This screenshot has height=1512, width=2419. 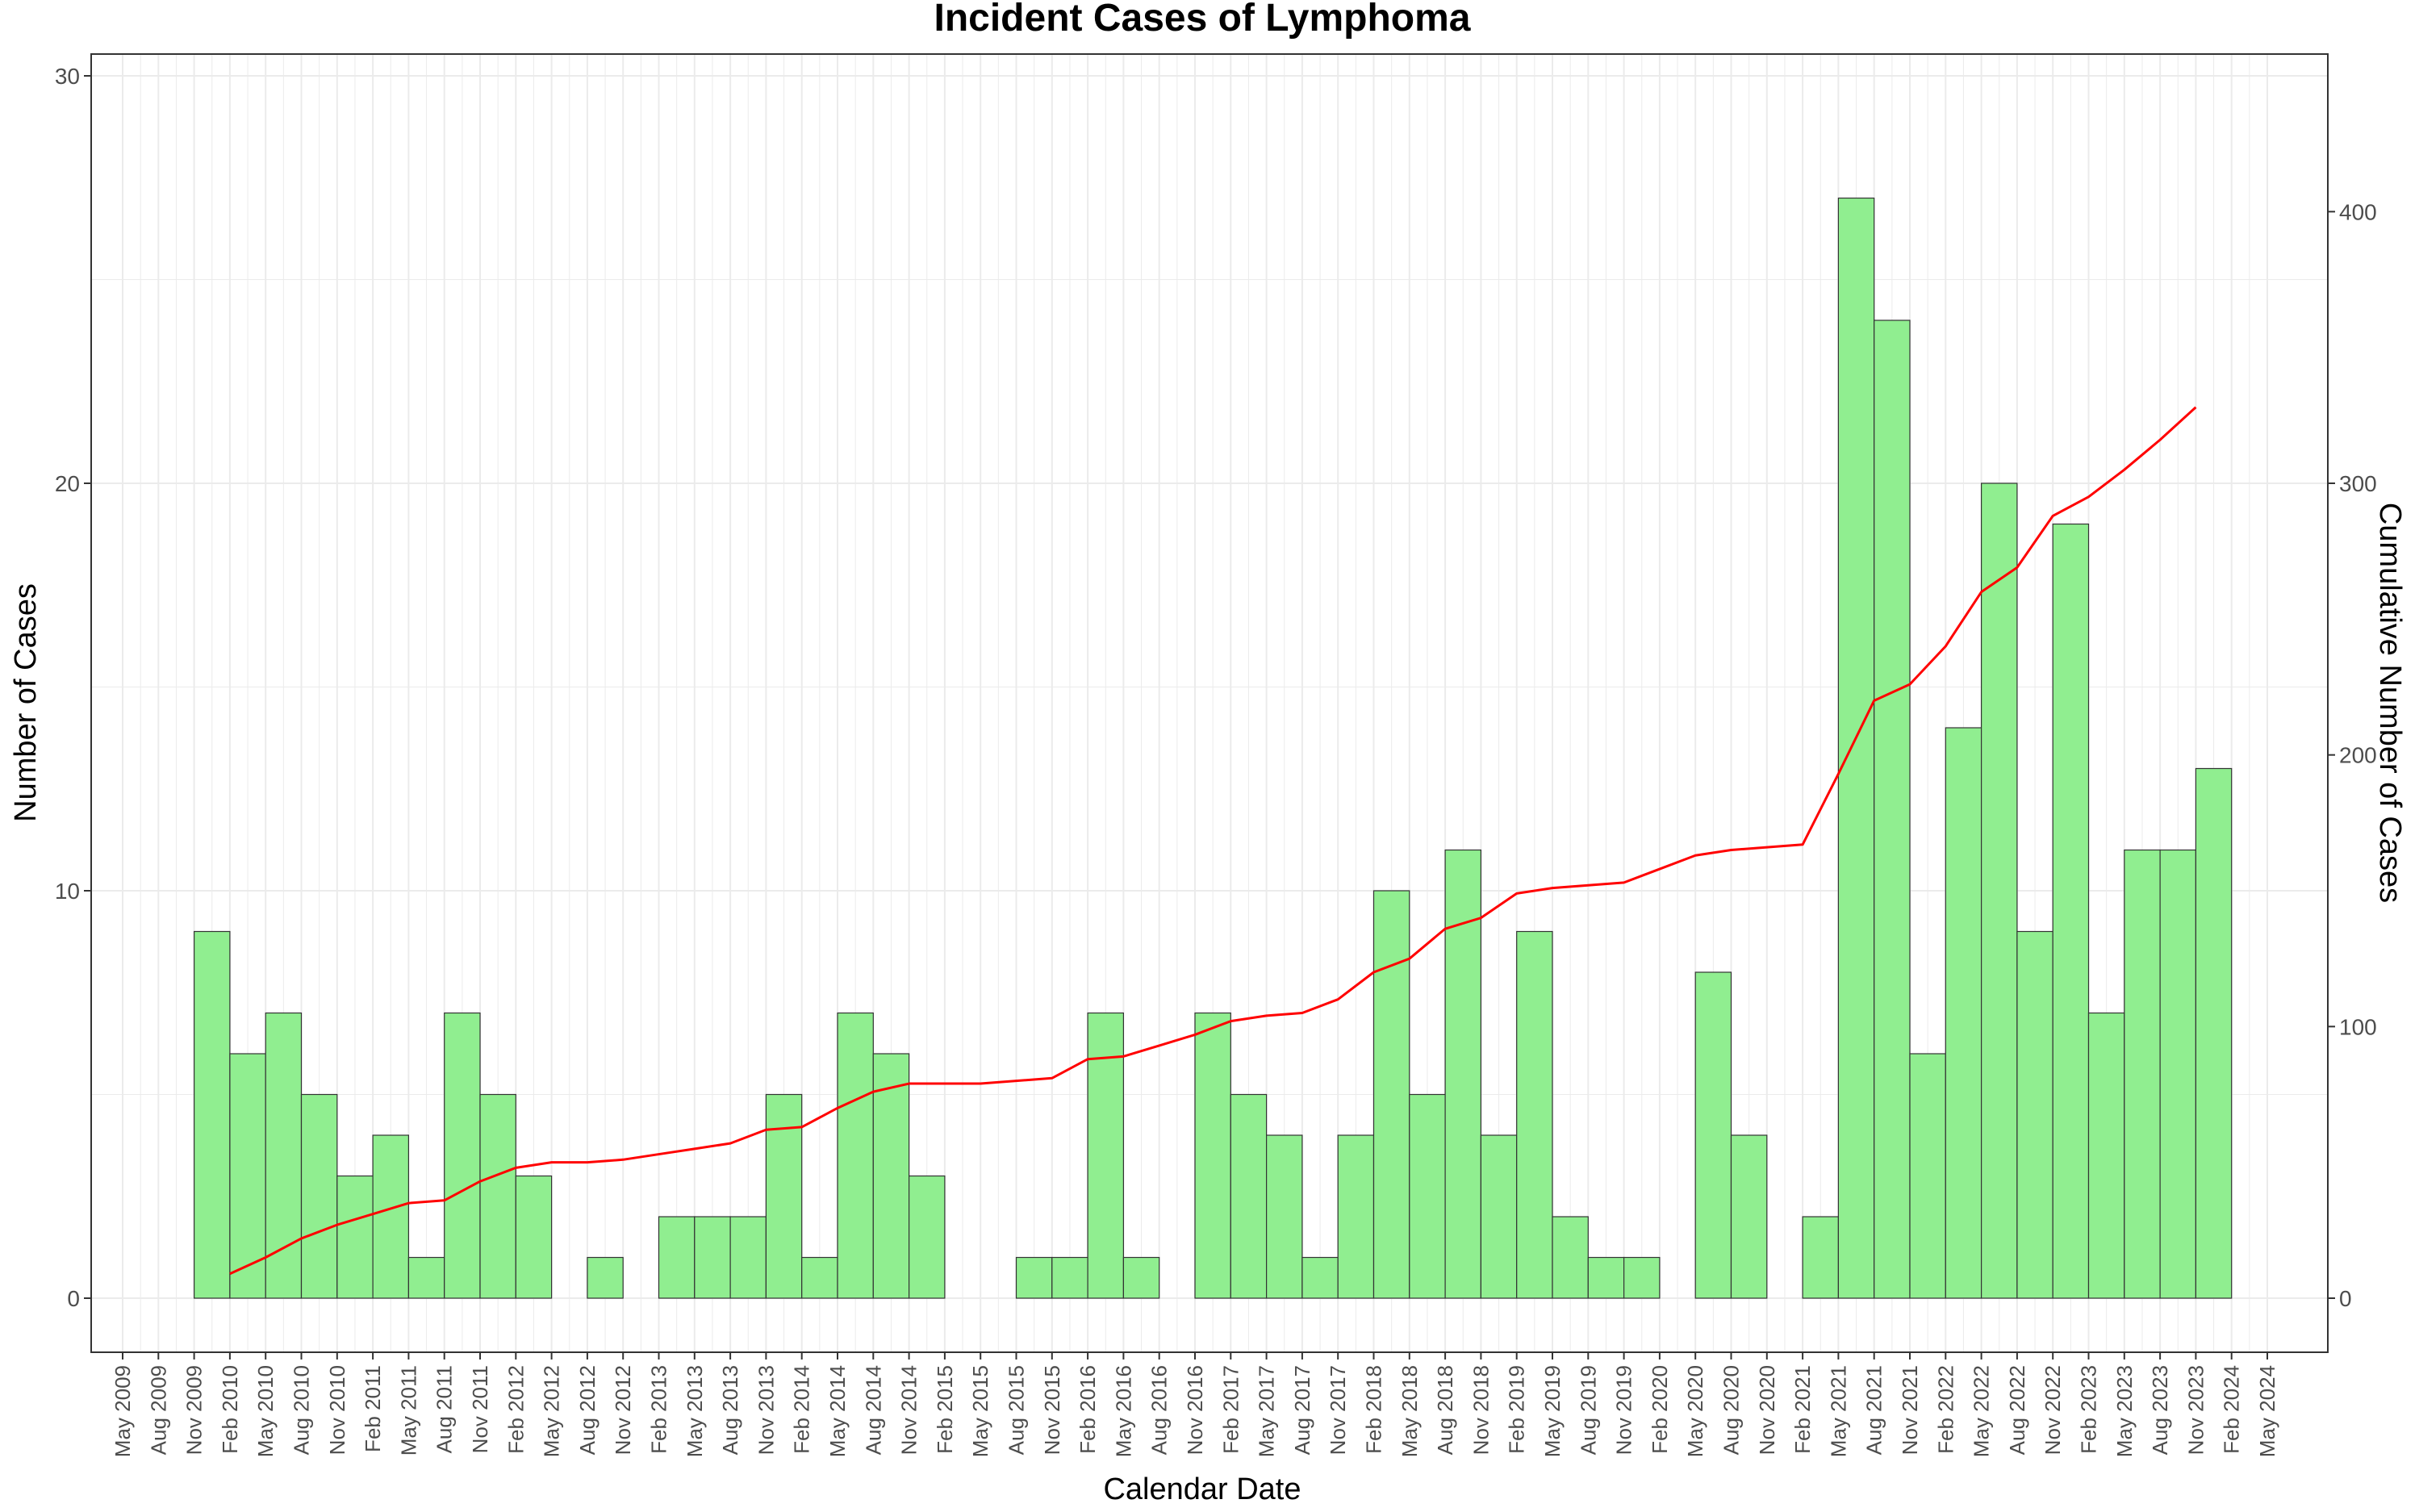 What do you see at coordinates (1159, 1410) in the screenshot?
I see `x-tick-label: Aug 2016` at bounding box center [1159, 1410].